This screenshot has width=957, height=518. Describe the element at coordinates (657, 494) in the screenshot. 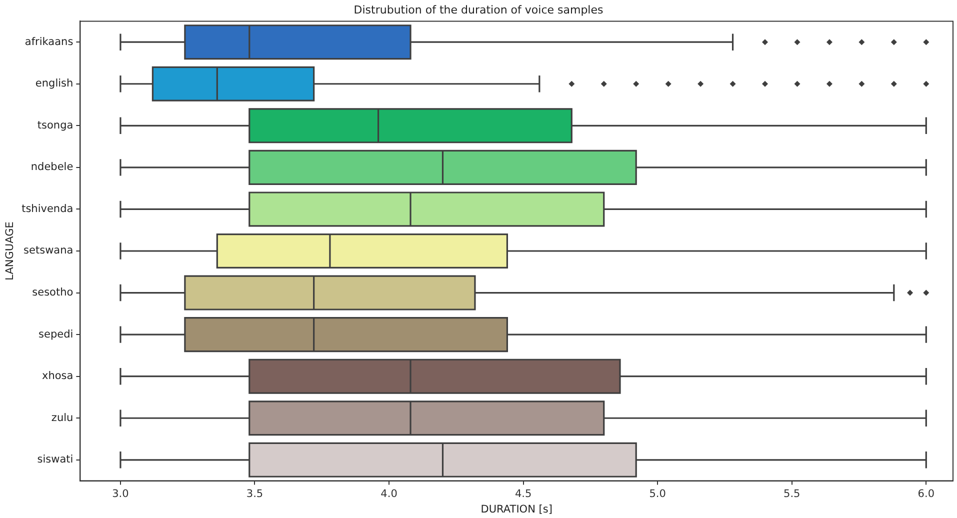

I see `x-tick-label: 5.0` at that location.